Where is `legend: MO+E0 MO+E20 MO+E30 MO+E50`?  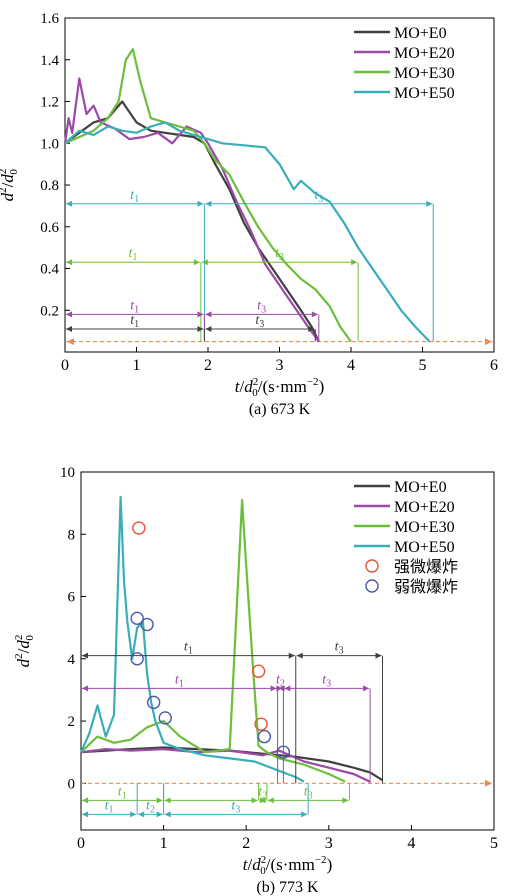
legend: MO+E0 MO+E20 MO+E30 MO+E50 is located at coordinates (404, 63).